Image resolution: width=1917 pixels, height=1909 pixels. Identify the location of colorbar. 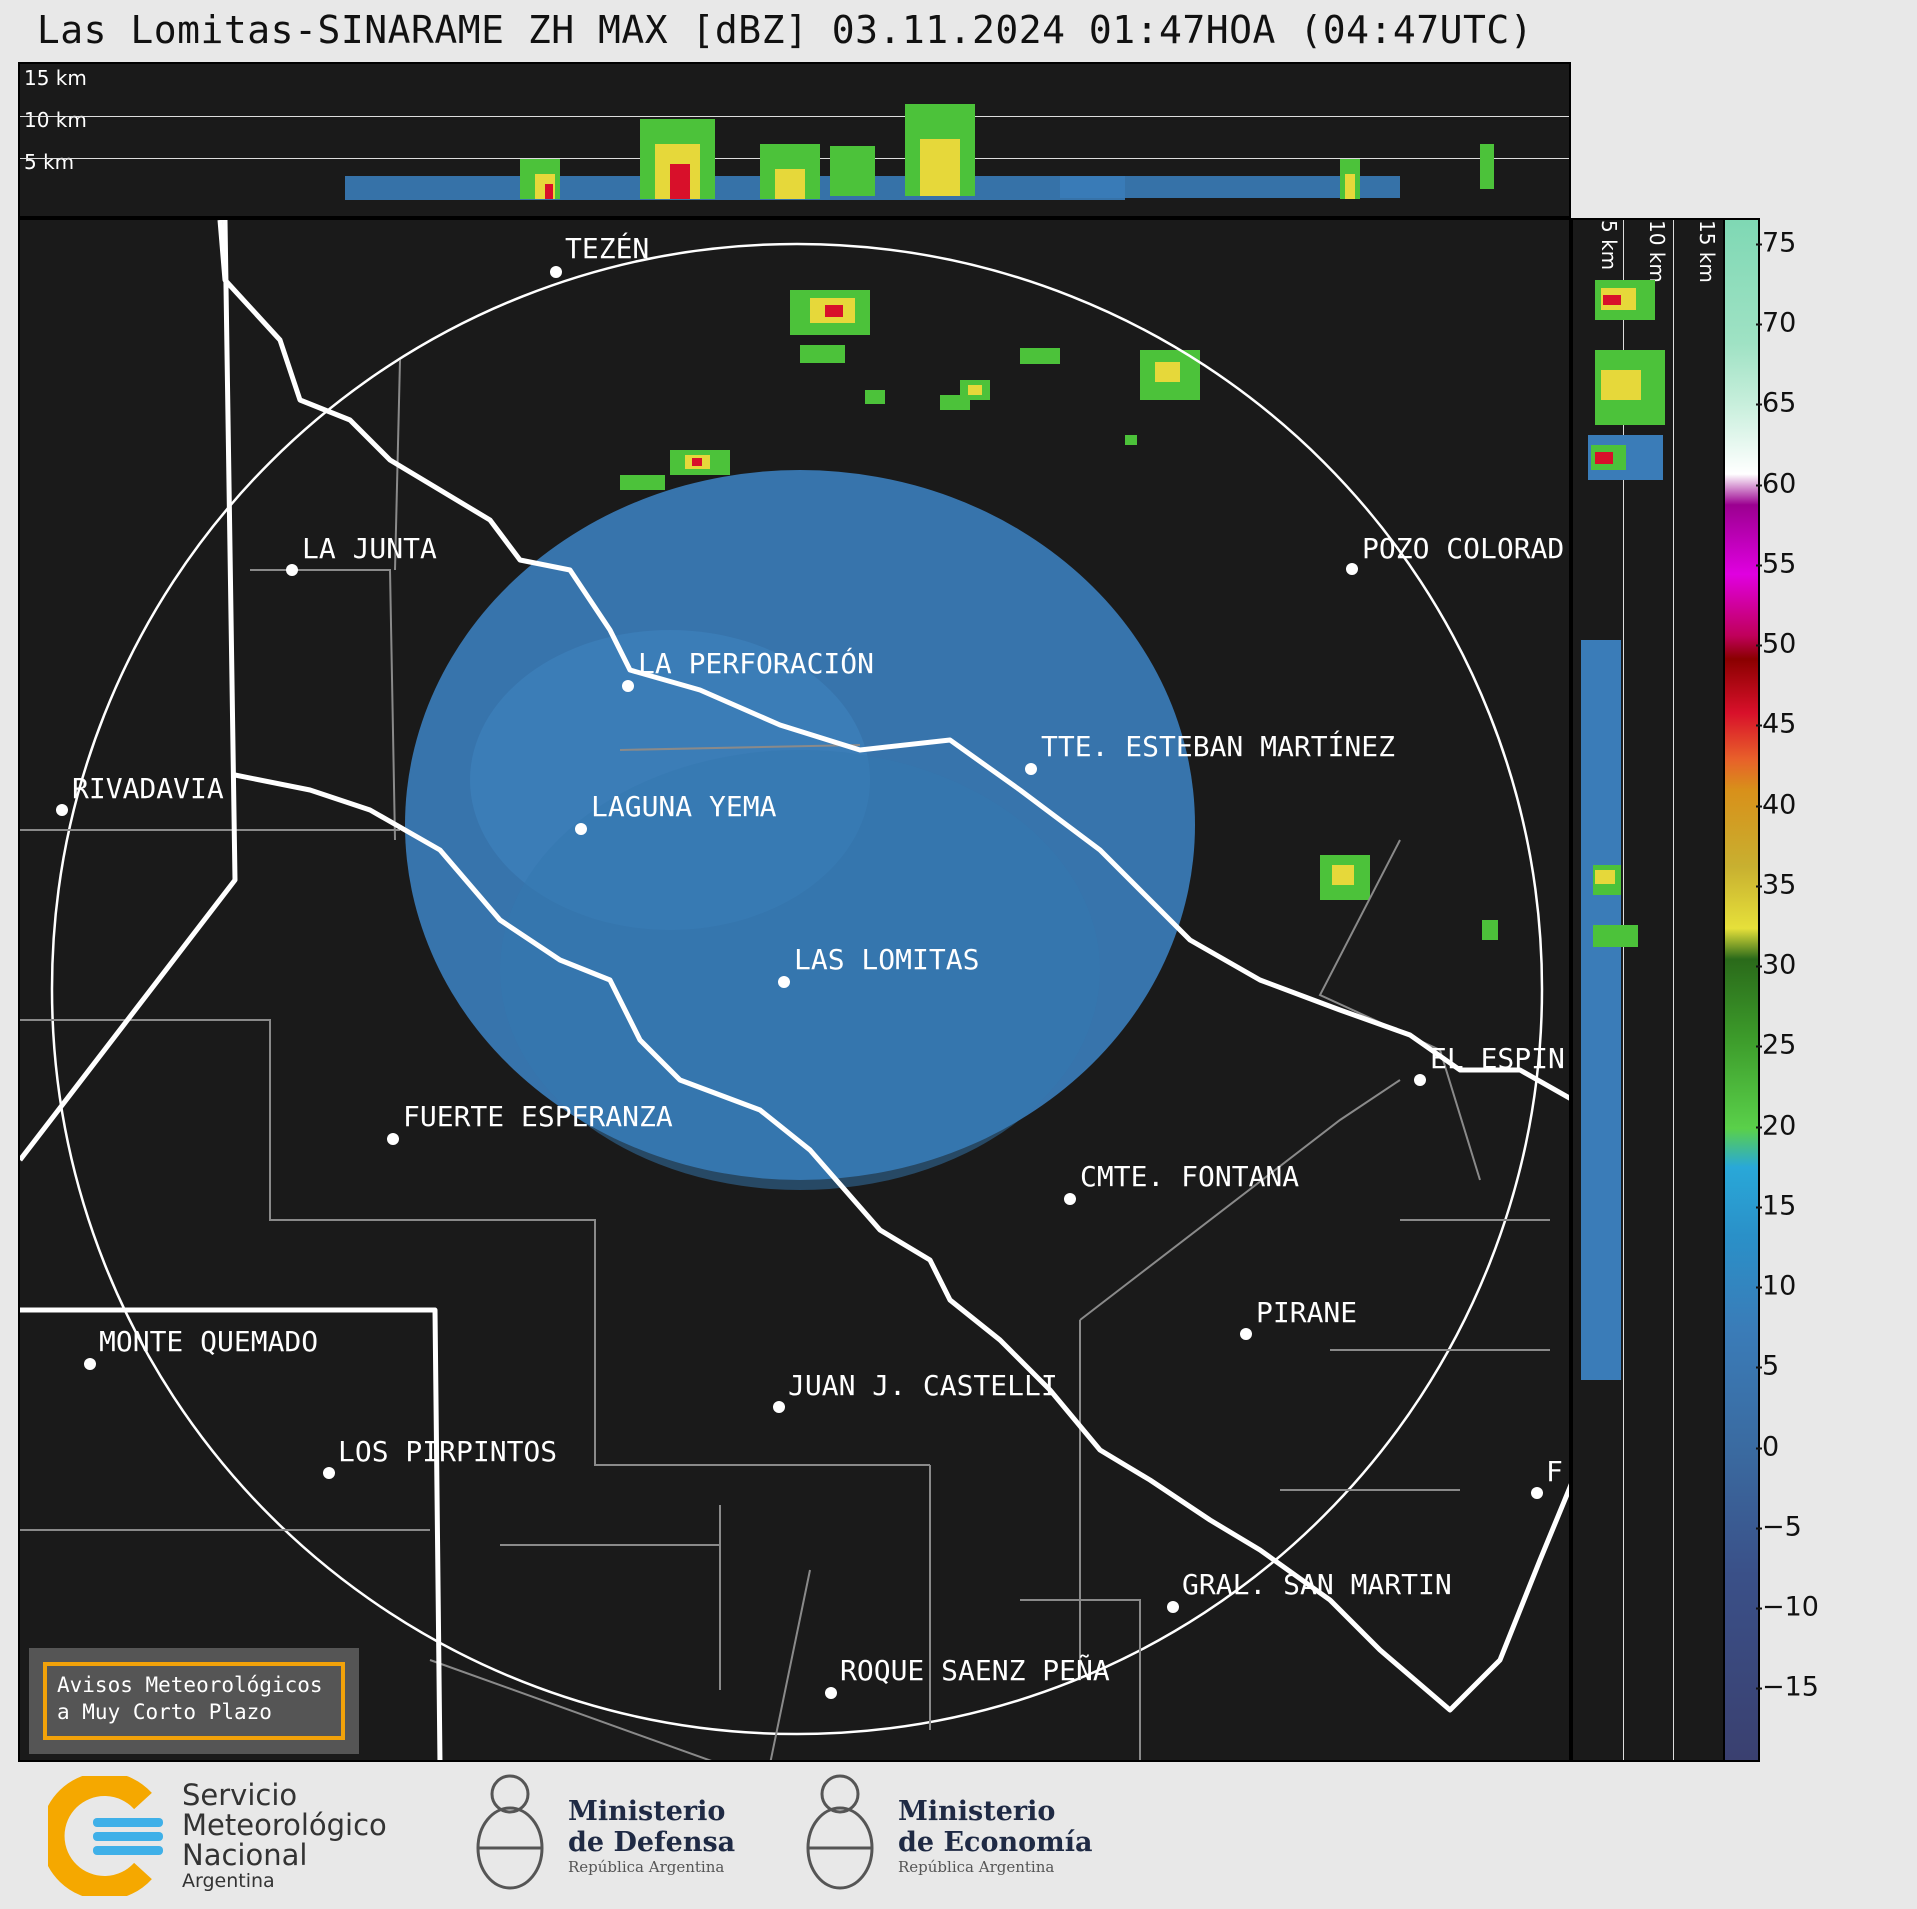
(1741, 990).